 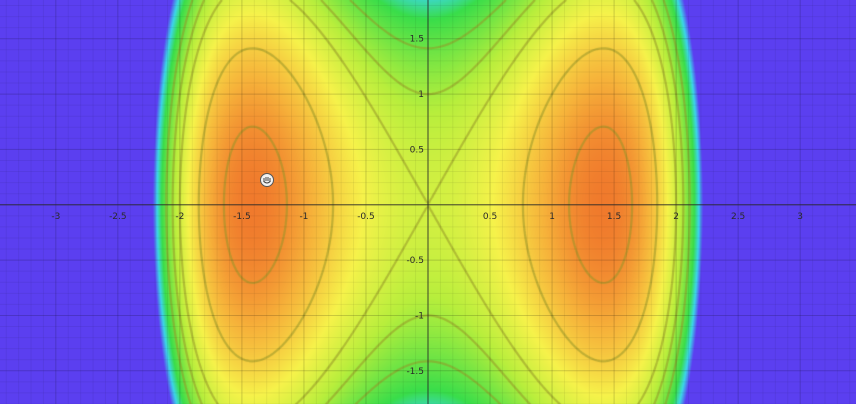 What do you see at coordinates (118, 217) in the screenshot?
I see `x-tick-label: -2.5` at bounding box center [118, 217].